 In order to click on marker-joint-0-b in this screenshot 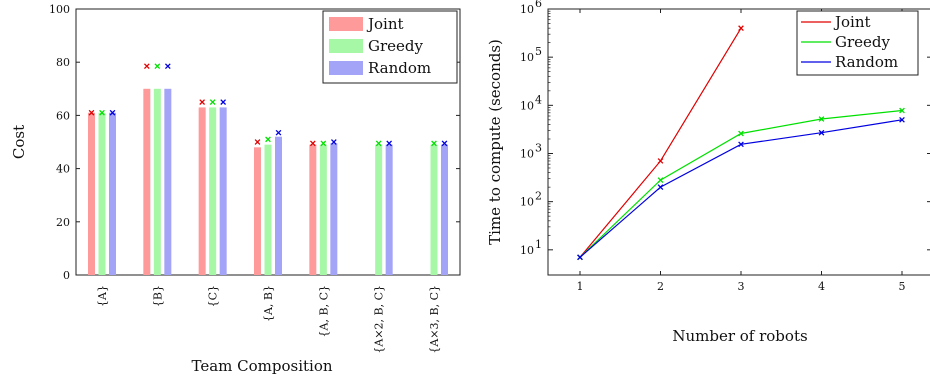, I will do `click(91, 112)`.